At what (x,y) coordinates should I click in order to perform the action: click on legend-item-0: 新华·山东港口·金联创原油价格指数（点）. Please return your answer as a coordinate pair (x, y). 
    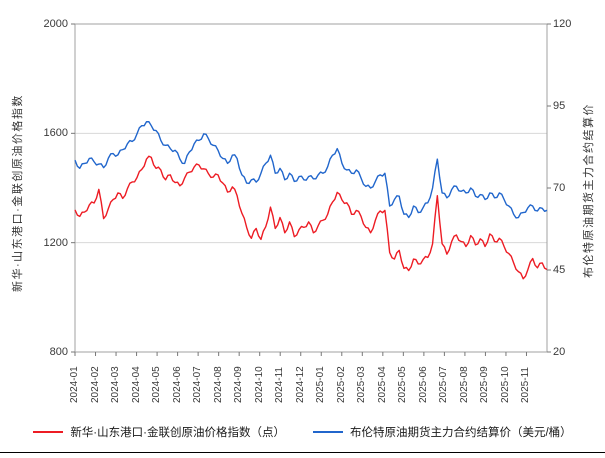
    Looking at the image, I should click on (159, 432).